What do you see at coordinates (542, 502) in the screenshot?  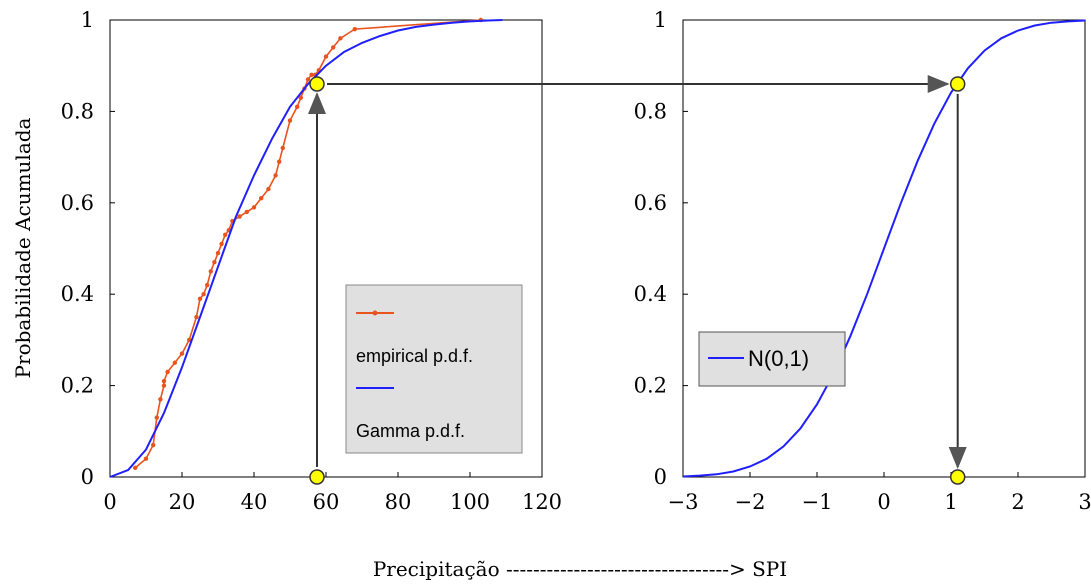 I see `x-tick-label: 120` at bounding box center [542, 502].